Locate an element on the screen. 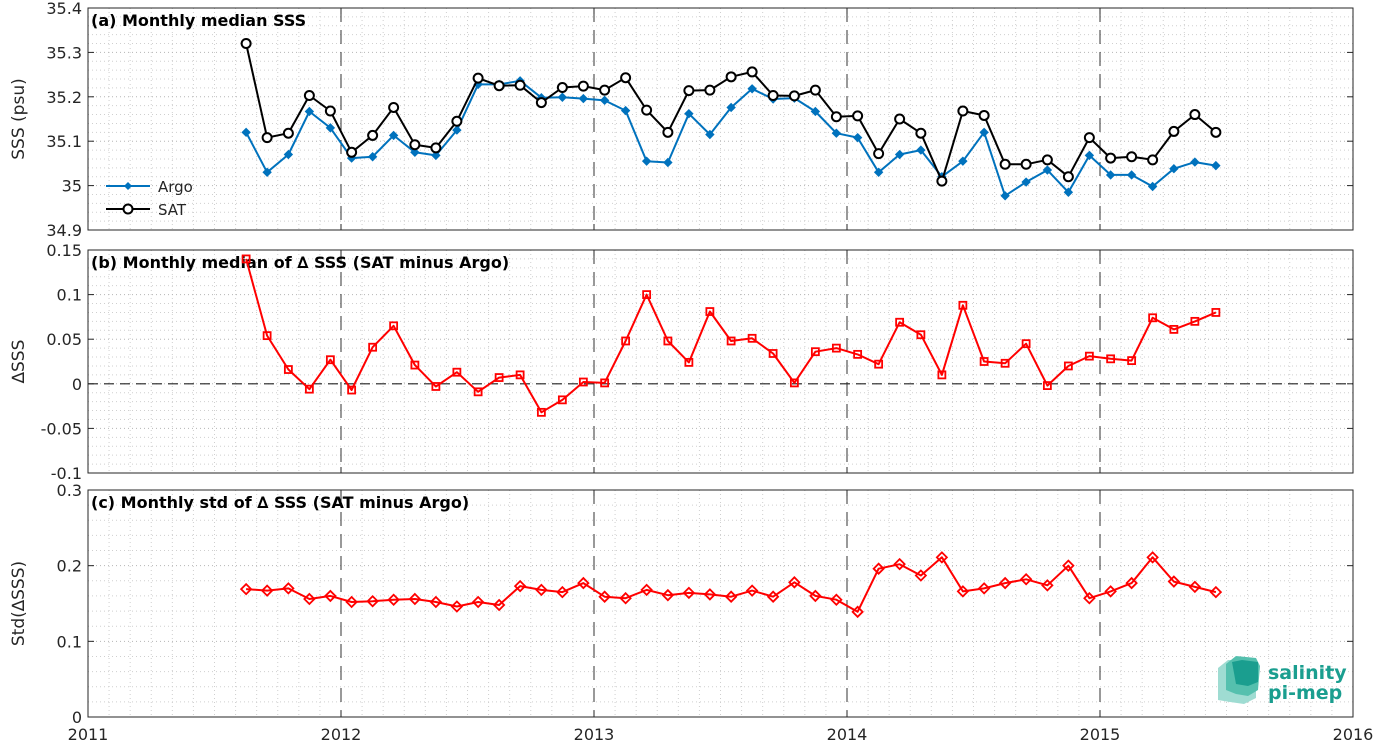 This screenshot has height=745, width=1377. x-tick-label: 2013 is located at coordinates (594, 734).